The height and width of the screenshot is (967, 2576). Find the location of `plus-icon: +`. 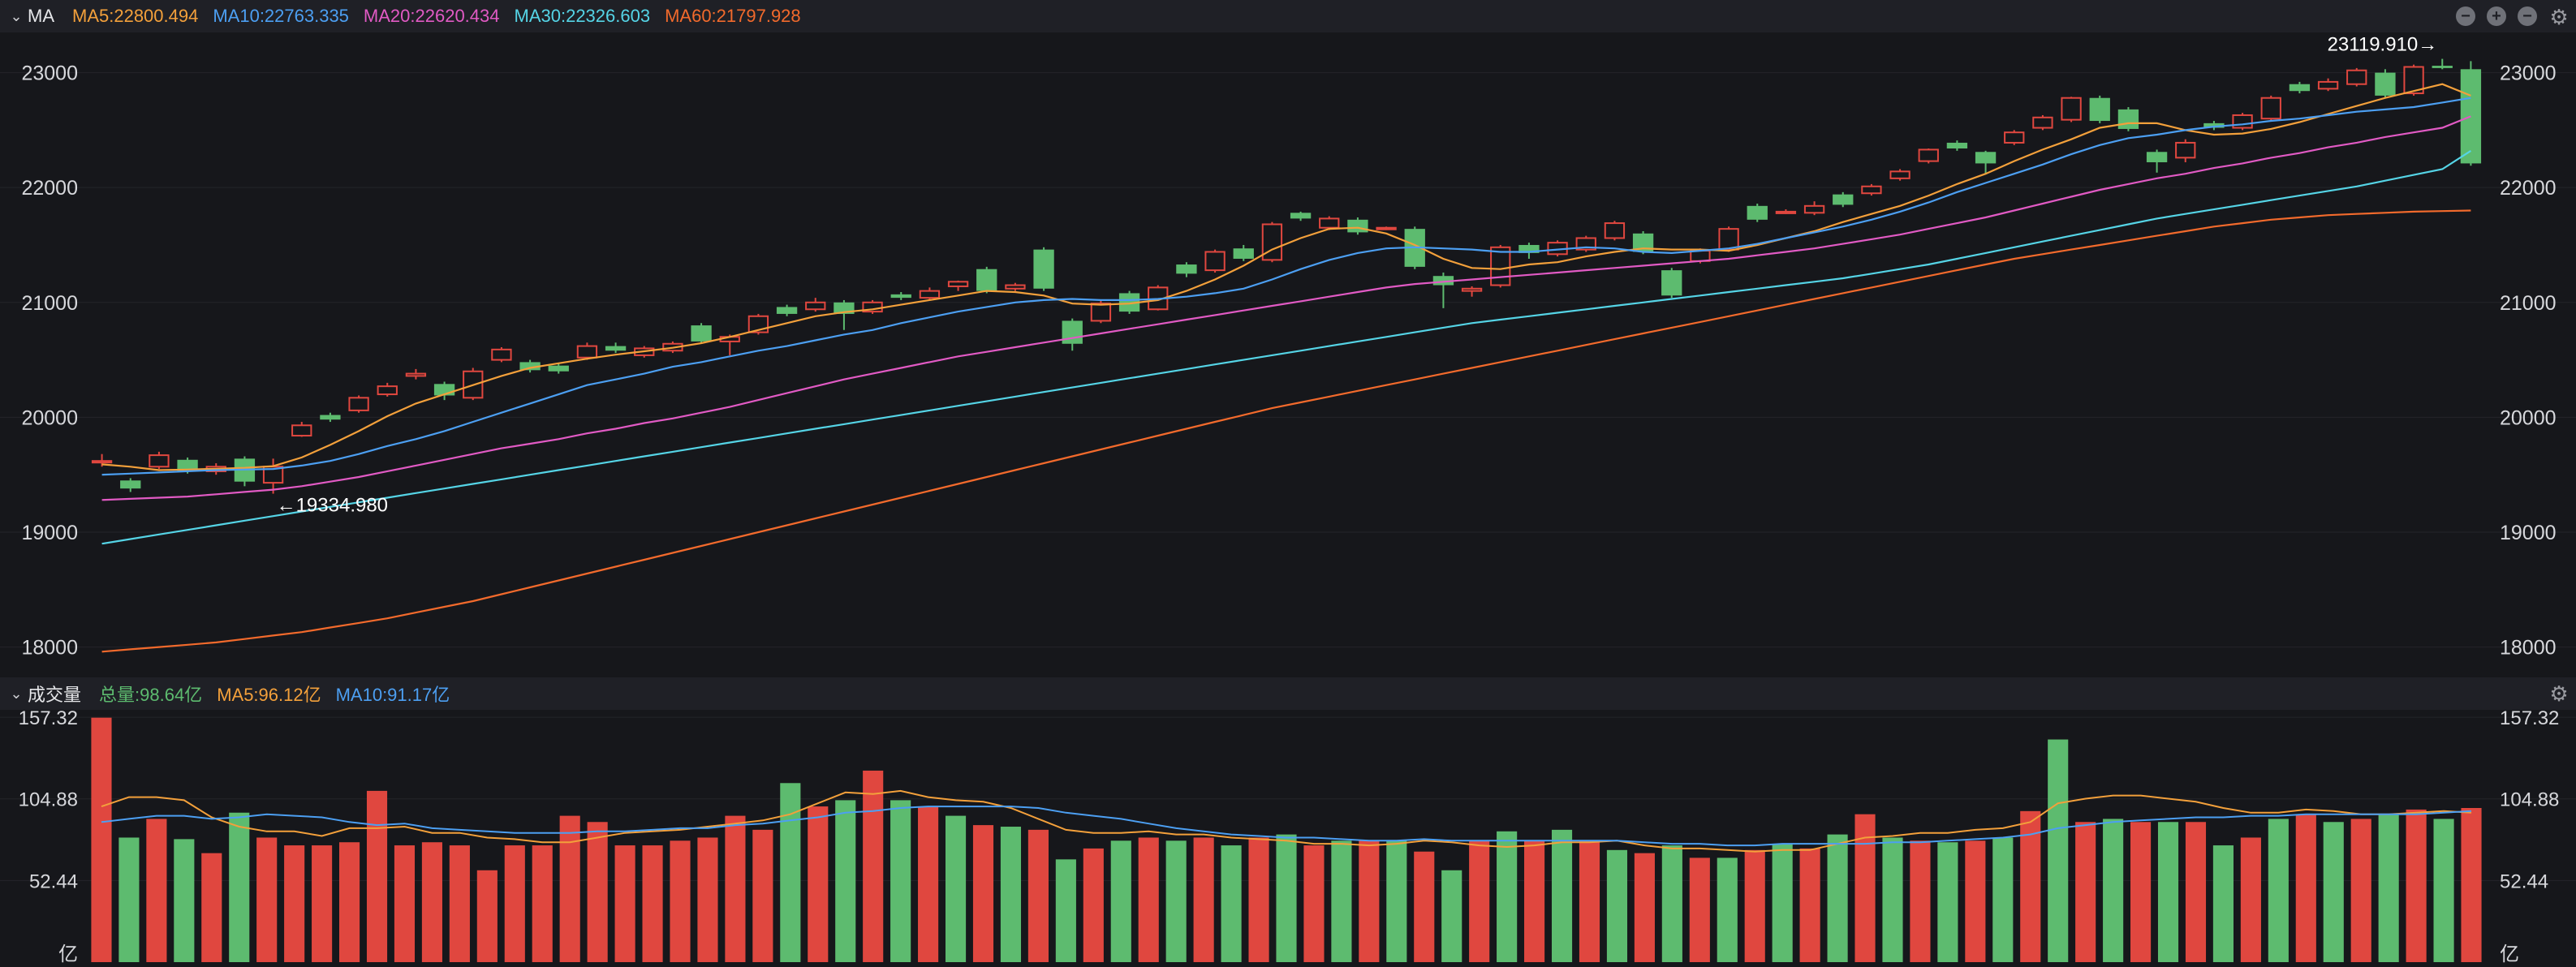

plus-icon: + is located at coordinates (2497, 16).